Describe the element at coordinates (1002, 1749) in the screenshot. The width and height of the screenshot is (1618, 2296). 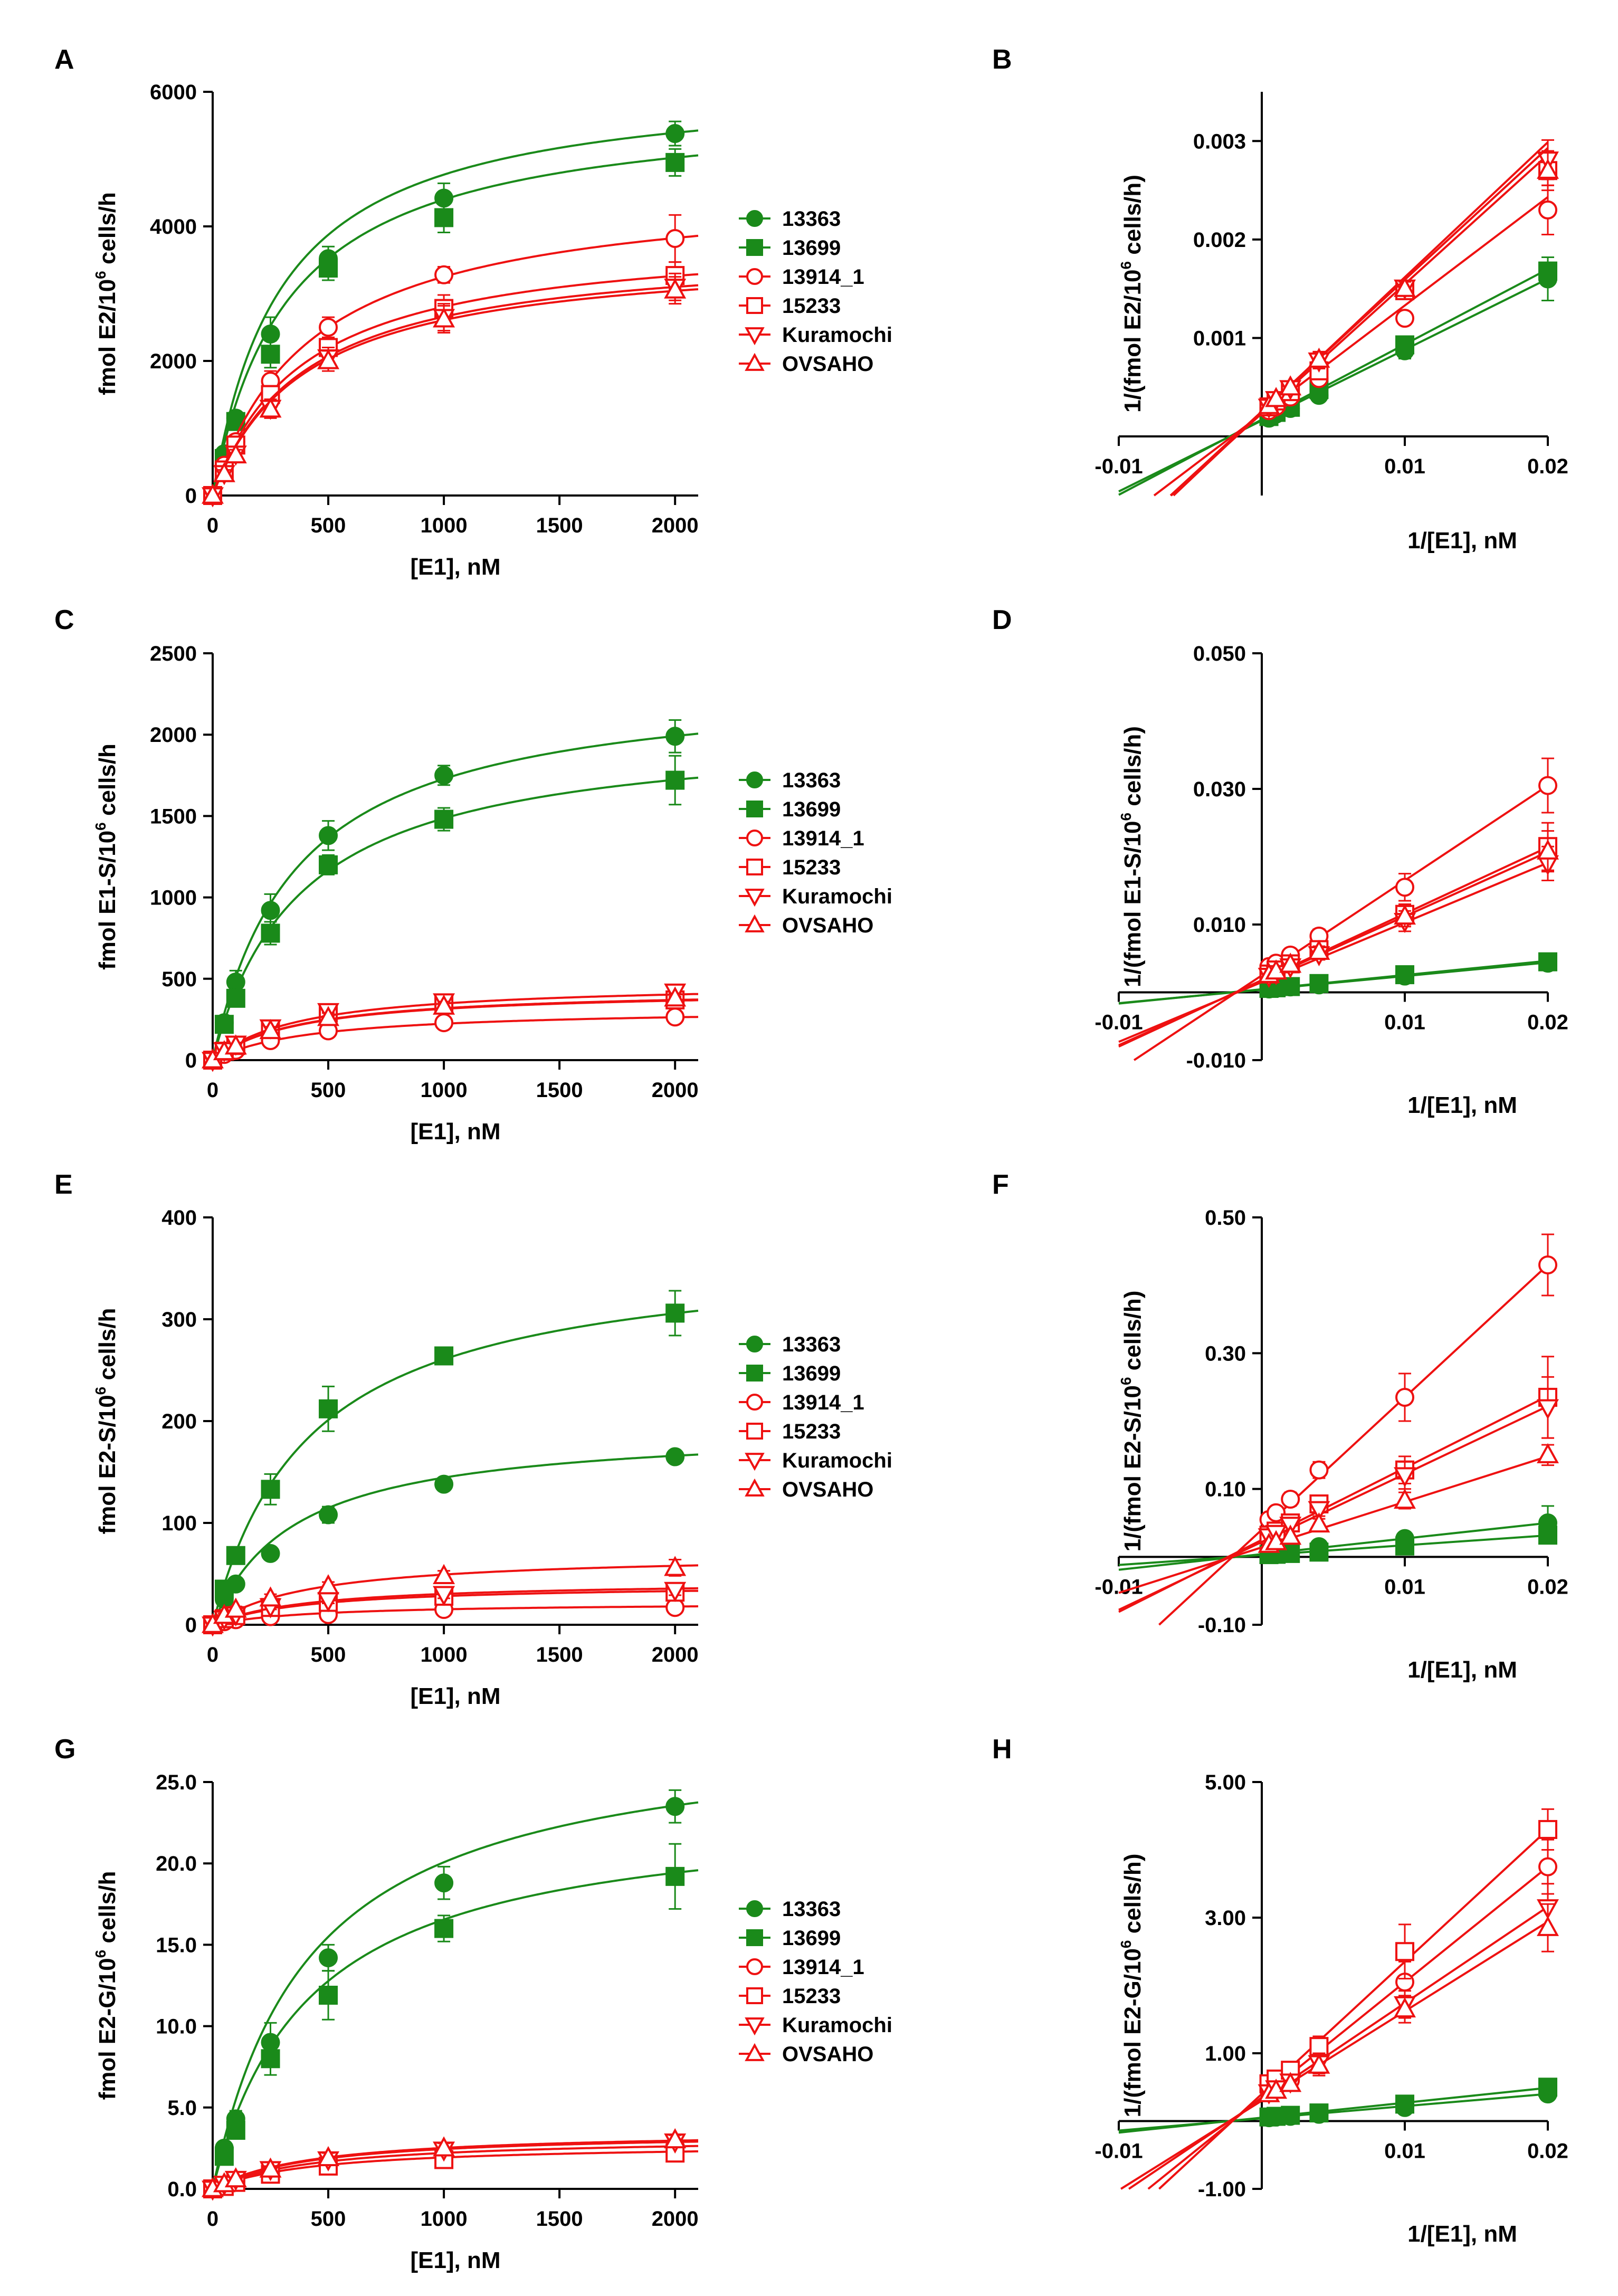
I see `panel-letter: H` at that location.